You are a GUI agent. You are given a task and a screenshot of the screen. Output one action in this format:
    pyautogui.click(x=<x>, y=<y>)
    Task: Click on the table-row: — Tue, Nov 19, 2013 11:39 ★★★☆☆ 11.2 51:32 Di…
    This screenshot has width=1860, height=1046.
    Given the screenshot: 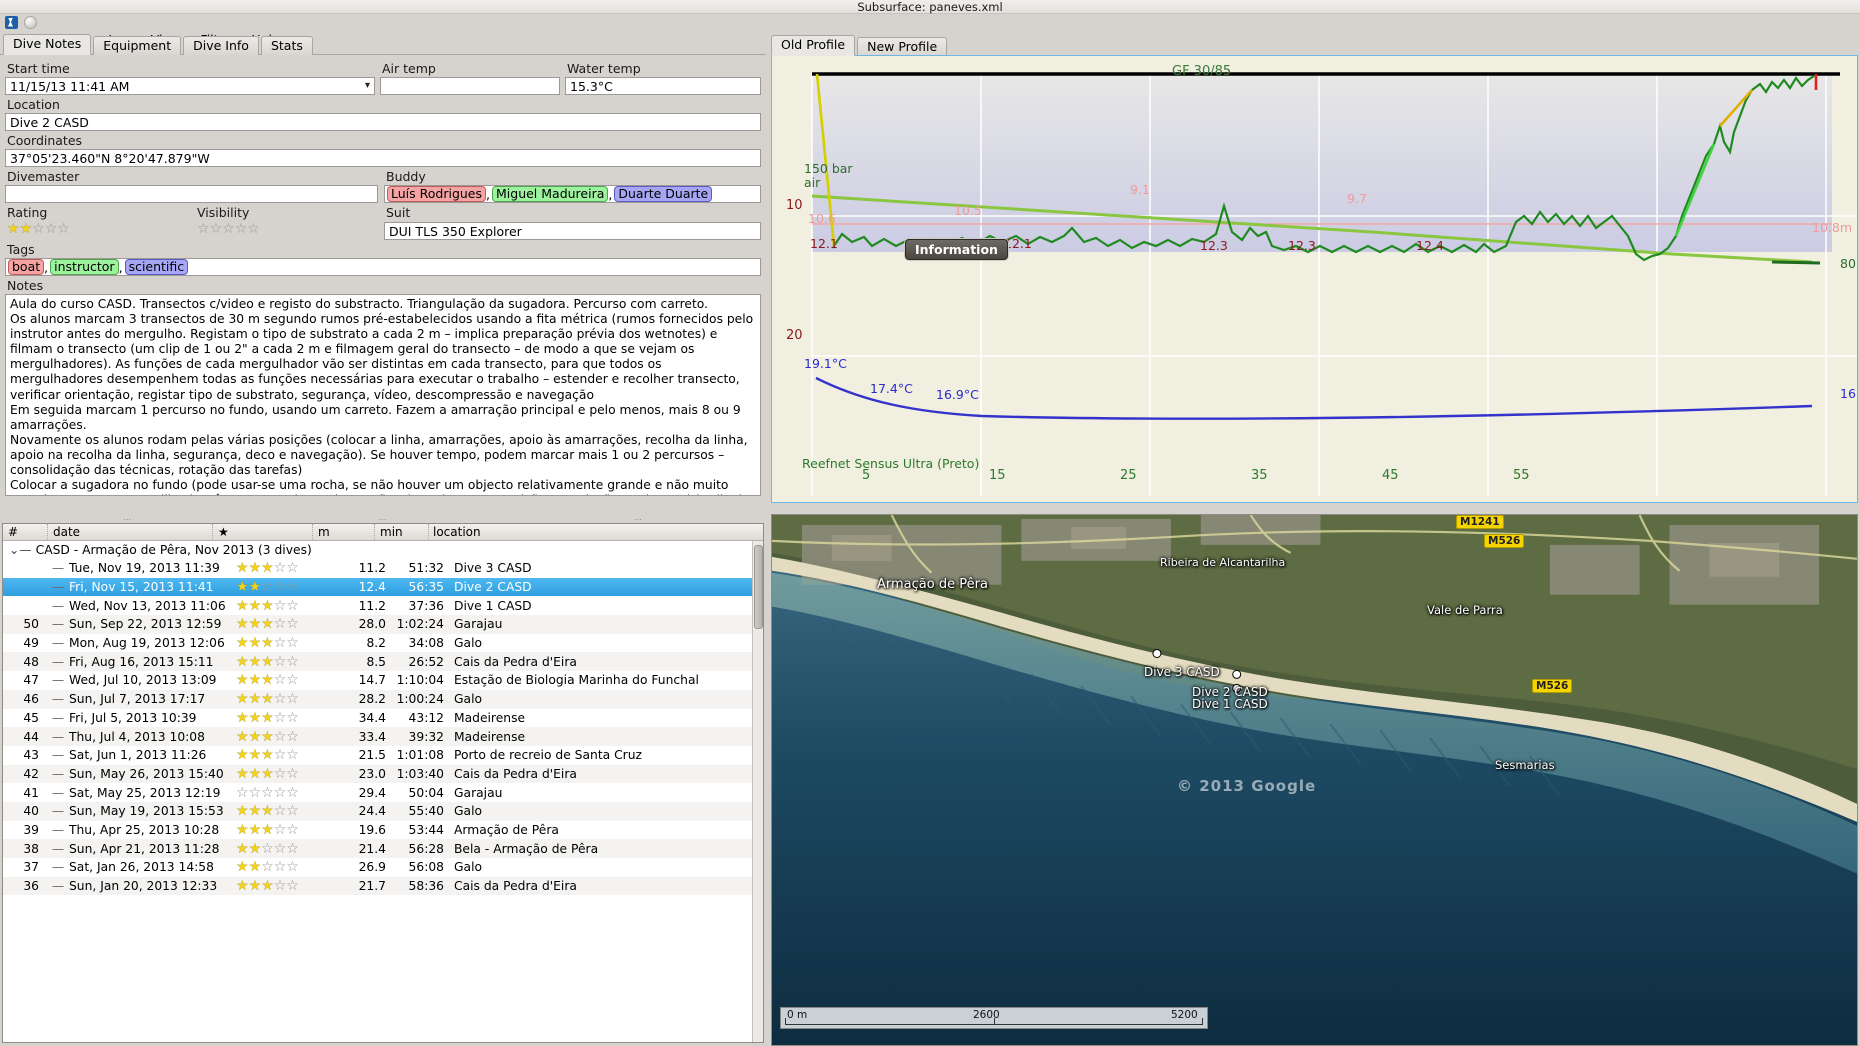 What is the action you would take?
    pyautogui.click(x=383, y=568)
    